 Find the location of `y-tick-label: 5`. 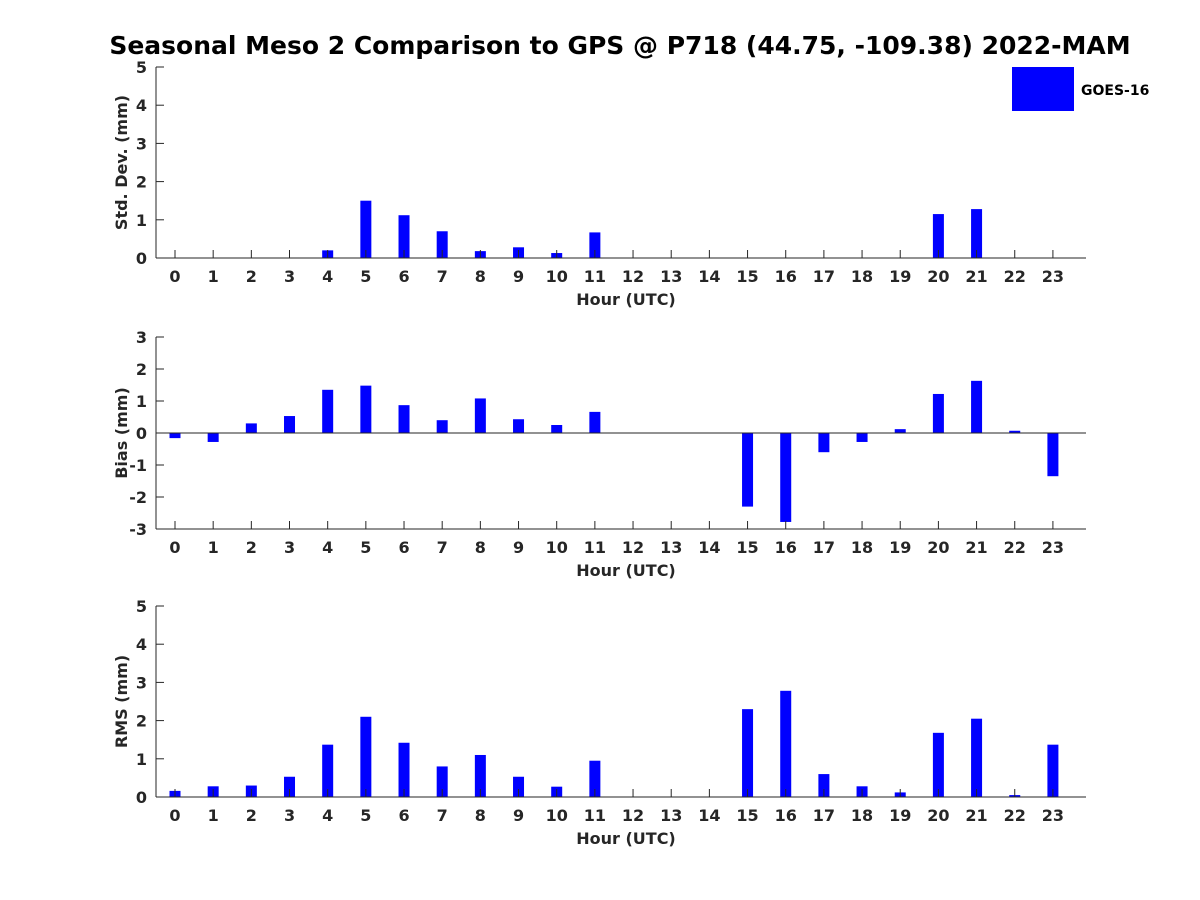

y-tick-label: 5 is located at coordinates (141, 606).